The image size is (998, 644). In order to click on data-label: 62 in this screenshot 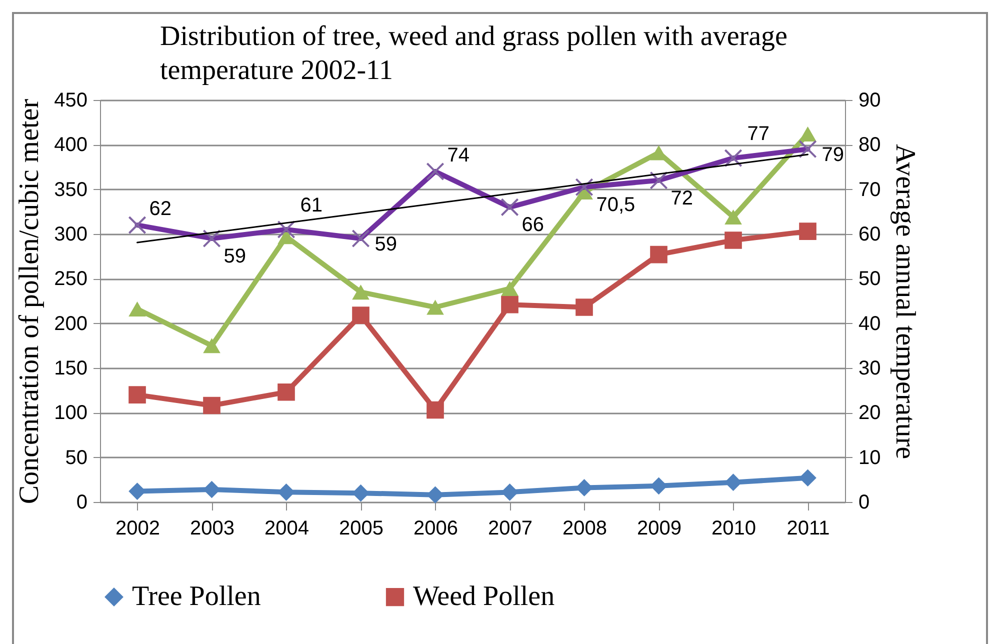, I will do `click(160, 209)`.